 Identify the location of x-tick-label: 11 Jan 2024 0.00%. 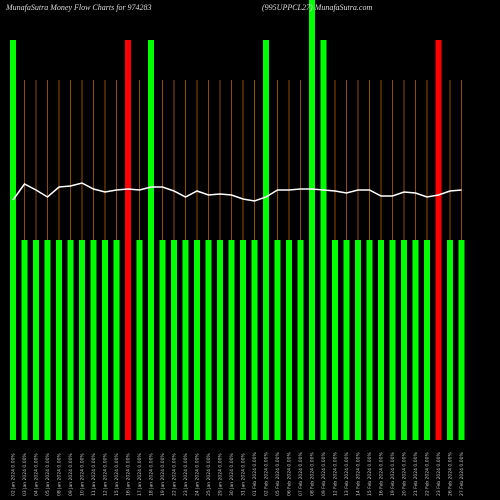
(94, 474).